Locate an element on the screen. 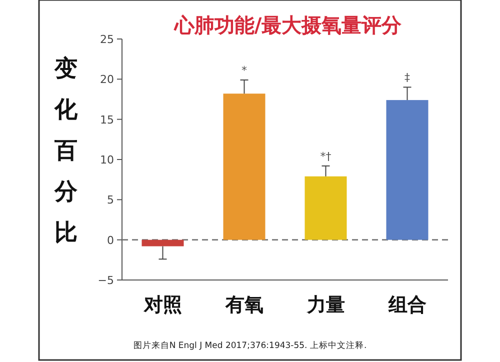 The image size is (500, 362). annotation: * is located at coordinates (245, 70).